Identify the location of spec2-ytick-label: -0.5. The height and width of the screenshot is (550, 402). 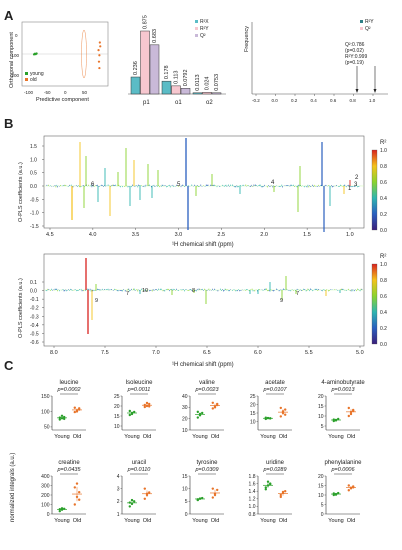
(34, 334).